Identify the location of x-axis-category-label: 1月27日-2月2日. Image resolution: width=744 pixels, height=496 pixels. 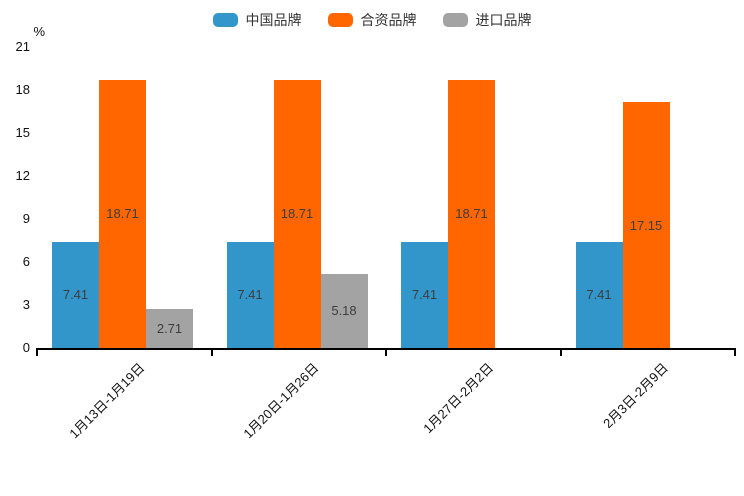
(457, 398).